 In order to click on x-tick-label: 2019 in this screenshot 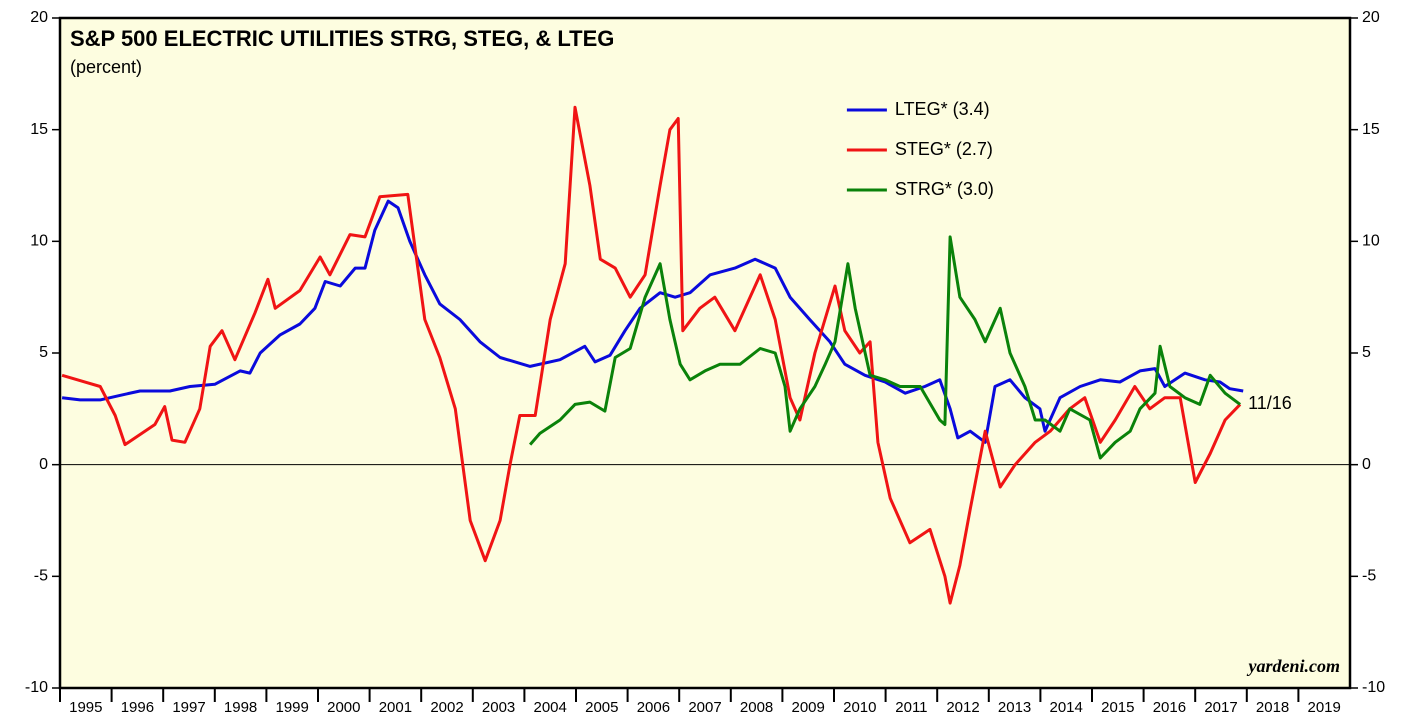, I will do `click(1324, 707)`.